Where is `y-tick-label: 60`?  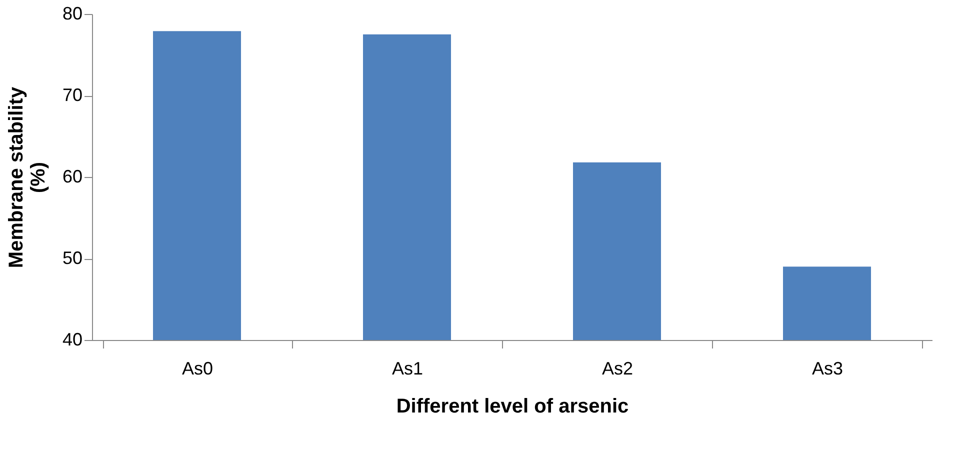 y-tick-label: 60 is located at coordinates (72, 176).